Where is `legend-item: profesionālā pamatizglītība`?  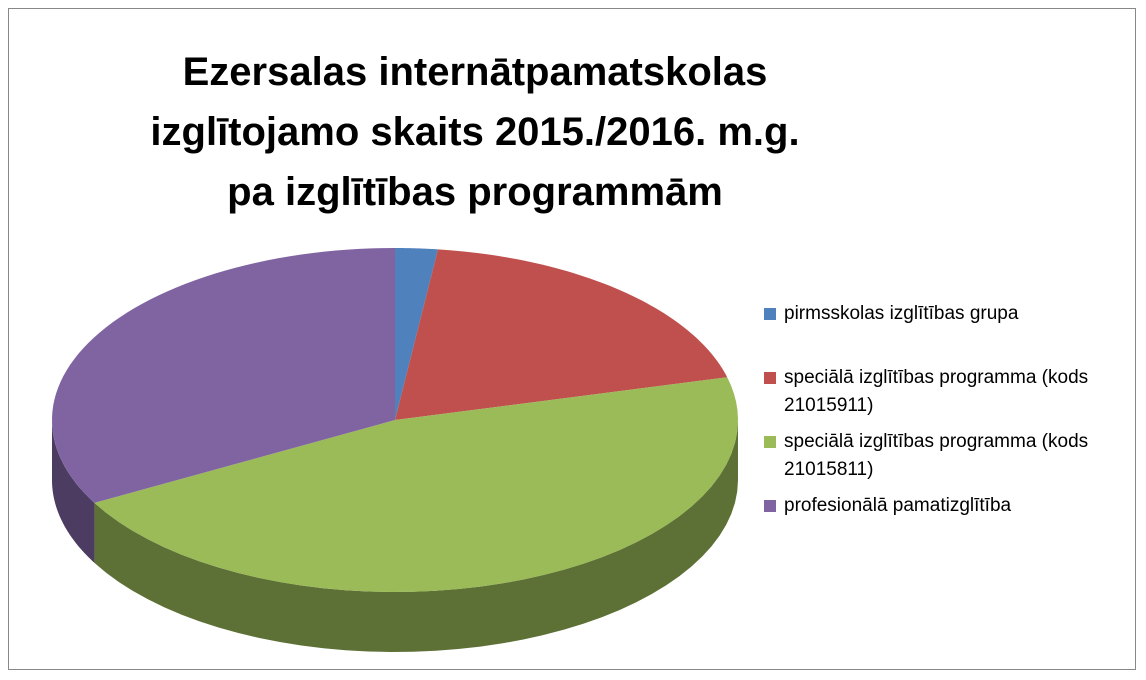 legend-item: profesionālā pamatizglītība is located at coordinates (949, 506).